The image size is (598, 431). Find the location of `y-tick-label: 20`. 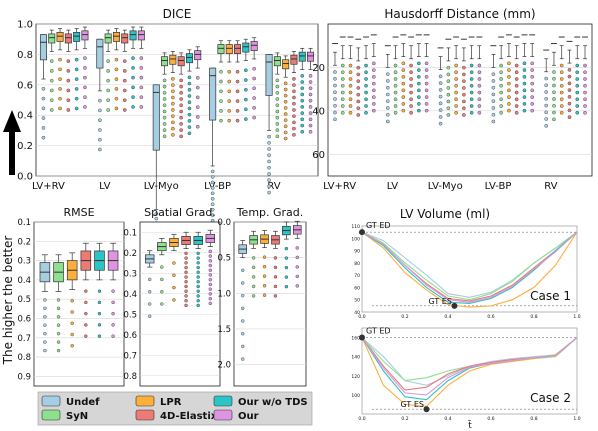

y-tick-label: 20 is located at coordinates (318, 68).